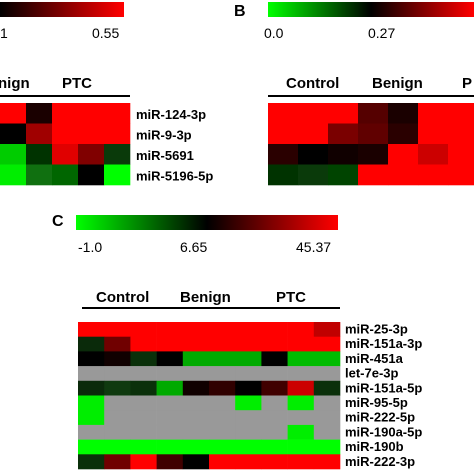  Describe the element at coordinates (143, 418) in the screenshot. I see `panel-c-cell-r6-c2` at that location.